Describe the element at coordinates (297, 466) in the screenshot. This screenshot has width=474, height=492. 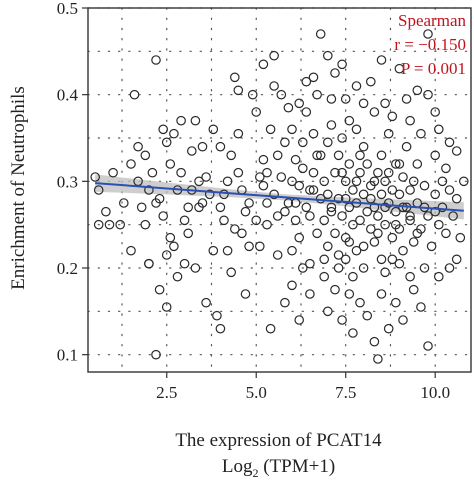
I see `x-axis-unit-suffix: (TPM+1)` at that location.